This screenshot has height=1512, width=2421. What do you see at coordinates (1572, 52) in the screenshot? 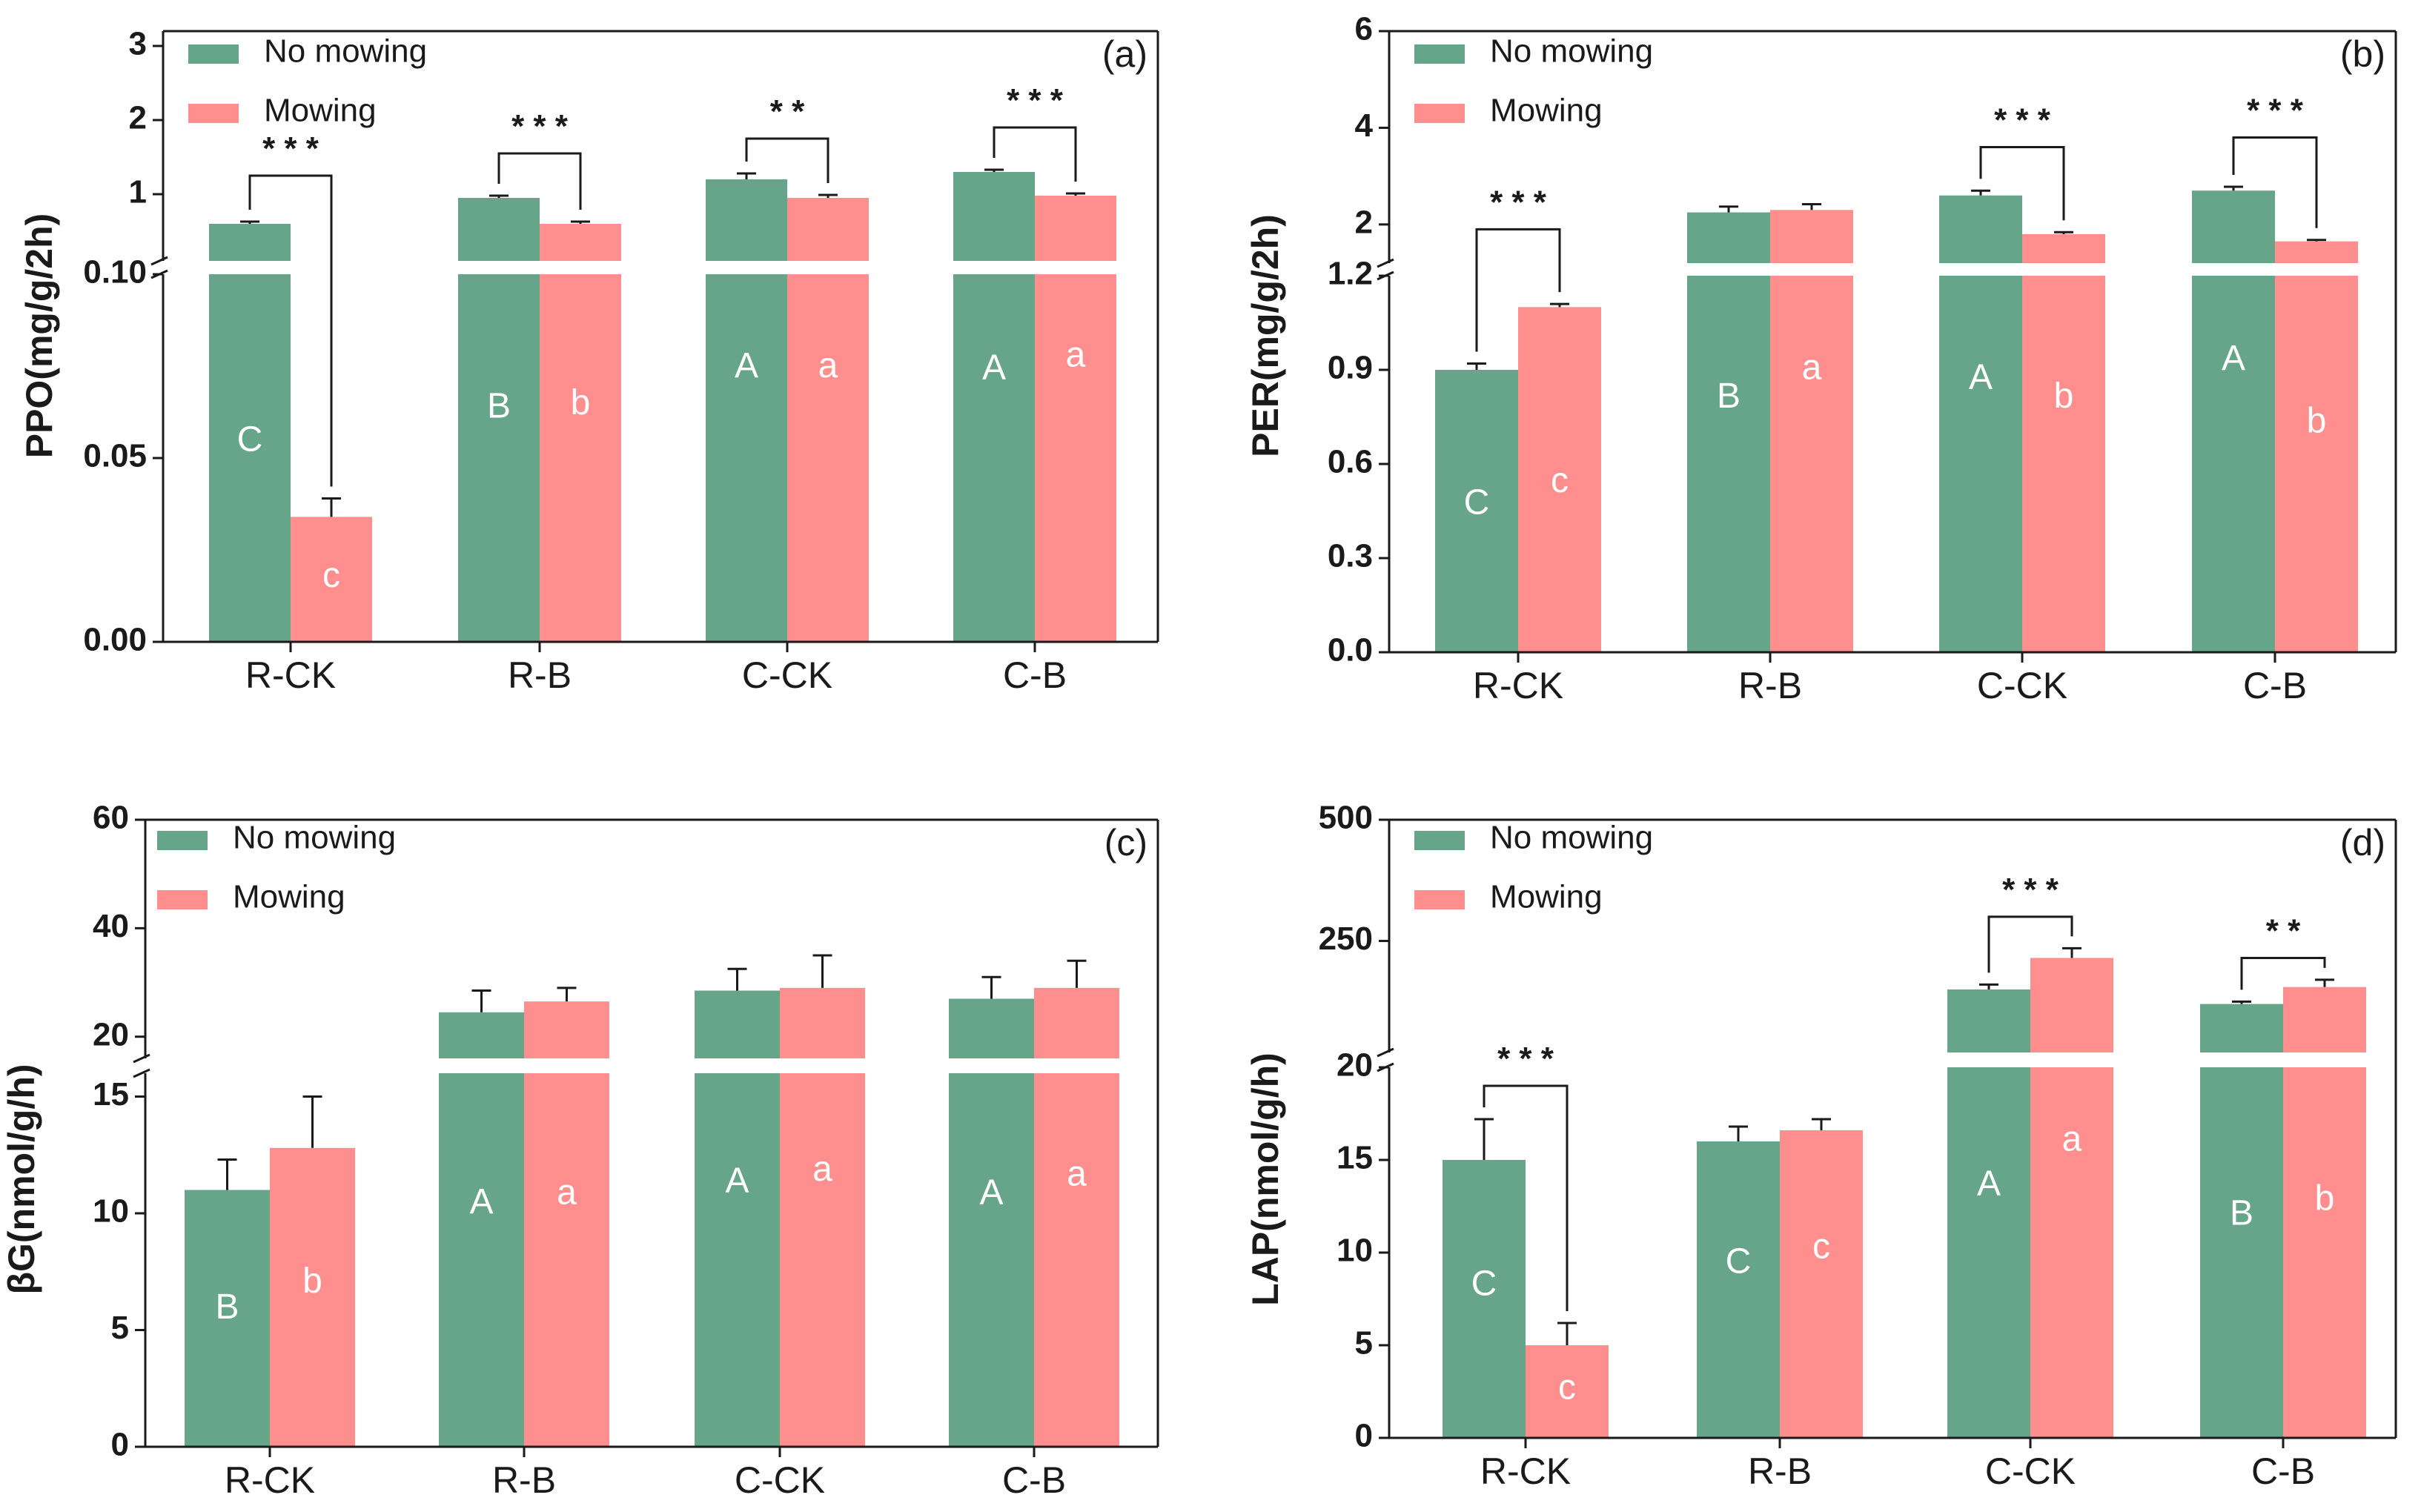
I see `legend-label-b-no-mowing: No mowing` at bounding box center [1572, 52].